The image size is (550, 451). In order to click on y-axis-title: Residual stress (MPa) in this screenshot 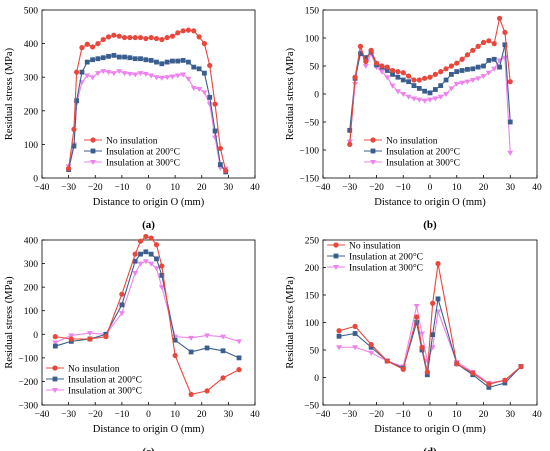, I will do `click(290, 322)`.